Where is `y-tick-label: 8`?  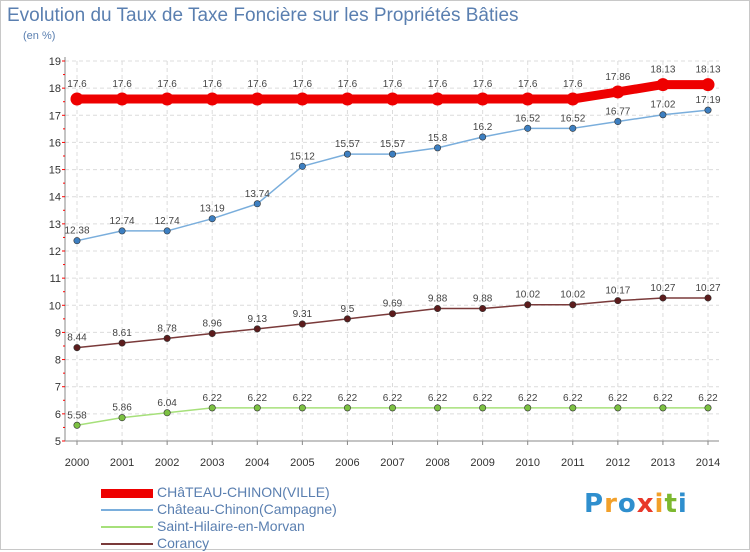 y-tick-label: 8 is located at coordinates (58, 361).